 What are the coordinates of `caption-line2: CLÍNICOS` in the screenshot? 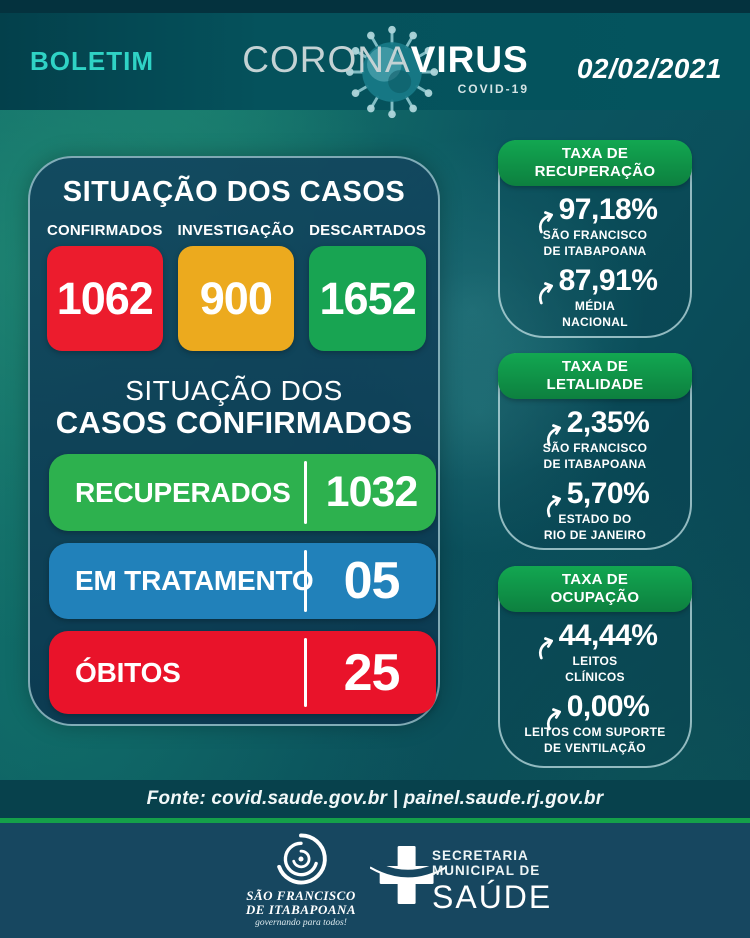 It's located at (595, 676).